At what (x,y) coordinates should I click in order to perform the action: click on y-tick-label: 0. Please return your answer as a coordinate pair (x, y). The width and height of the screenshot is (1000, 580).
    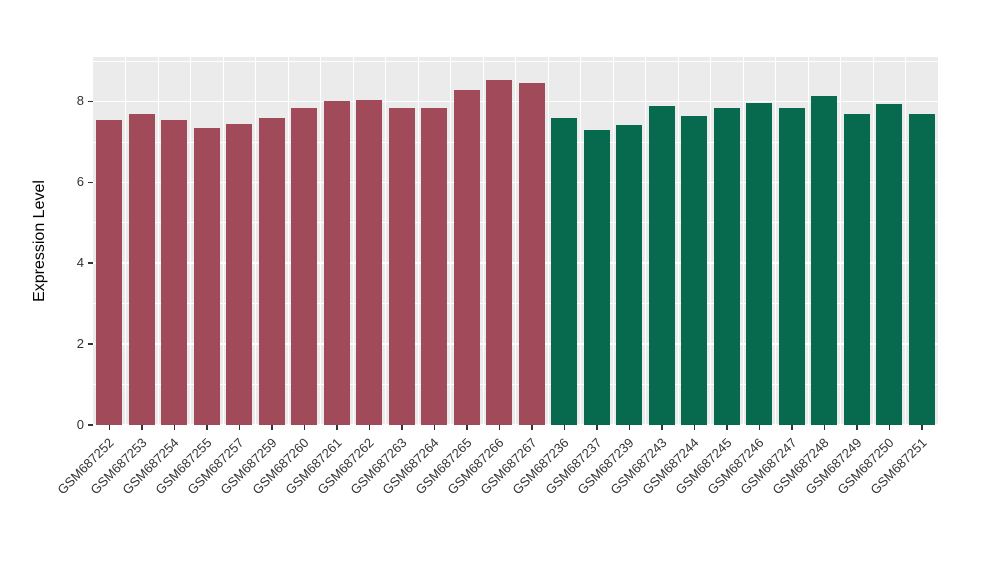
    Looking at the image, I should click on (80, 424).